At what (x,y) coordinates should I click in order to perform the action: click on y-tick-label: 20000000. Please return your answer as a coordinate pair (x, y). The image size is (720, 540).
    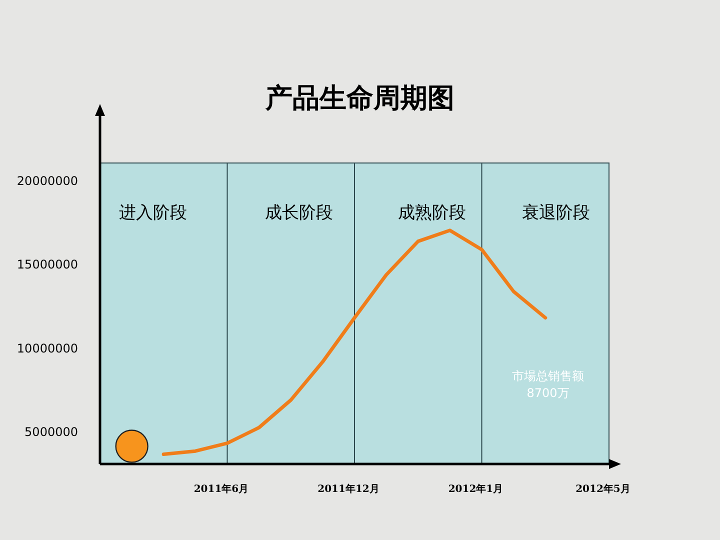
    Looking at the image, I should click on (47, 181).